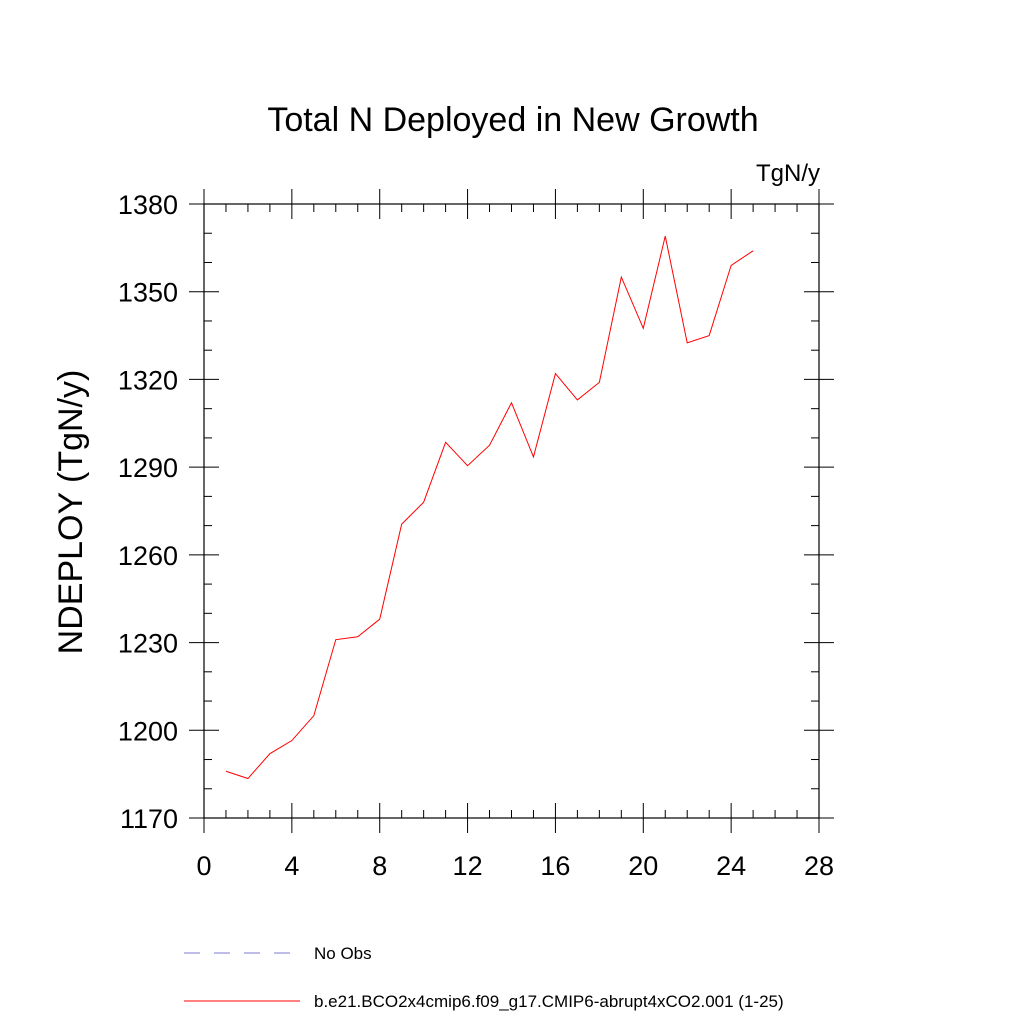 The width and height of the screenshot is (1024, 1024). What do you see at coordinates (148, 468) in the screenshot?
I see `y-tick-label: 1290` at bounding box center [148, 468].